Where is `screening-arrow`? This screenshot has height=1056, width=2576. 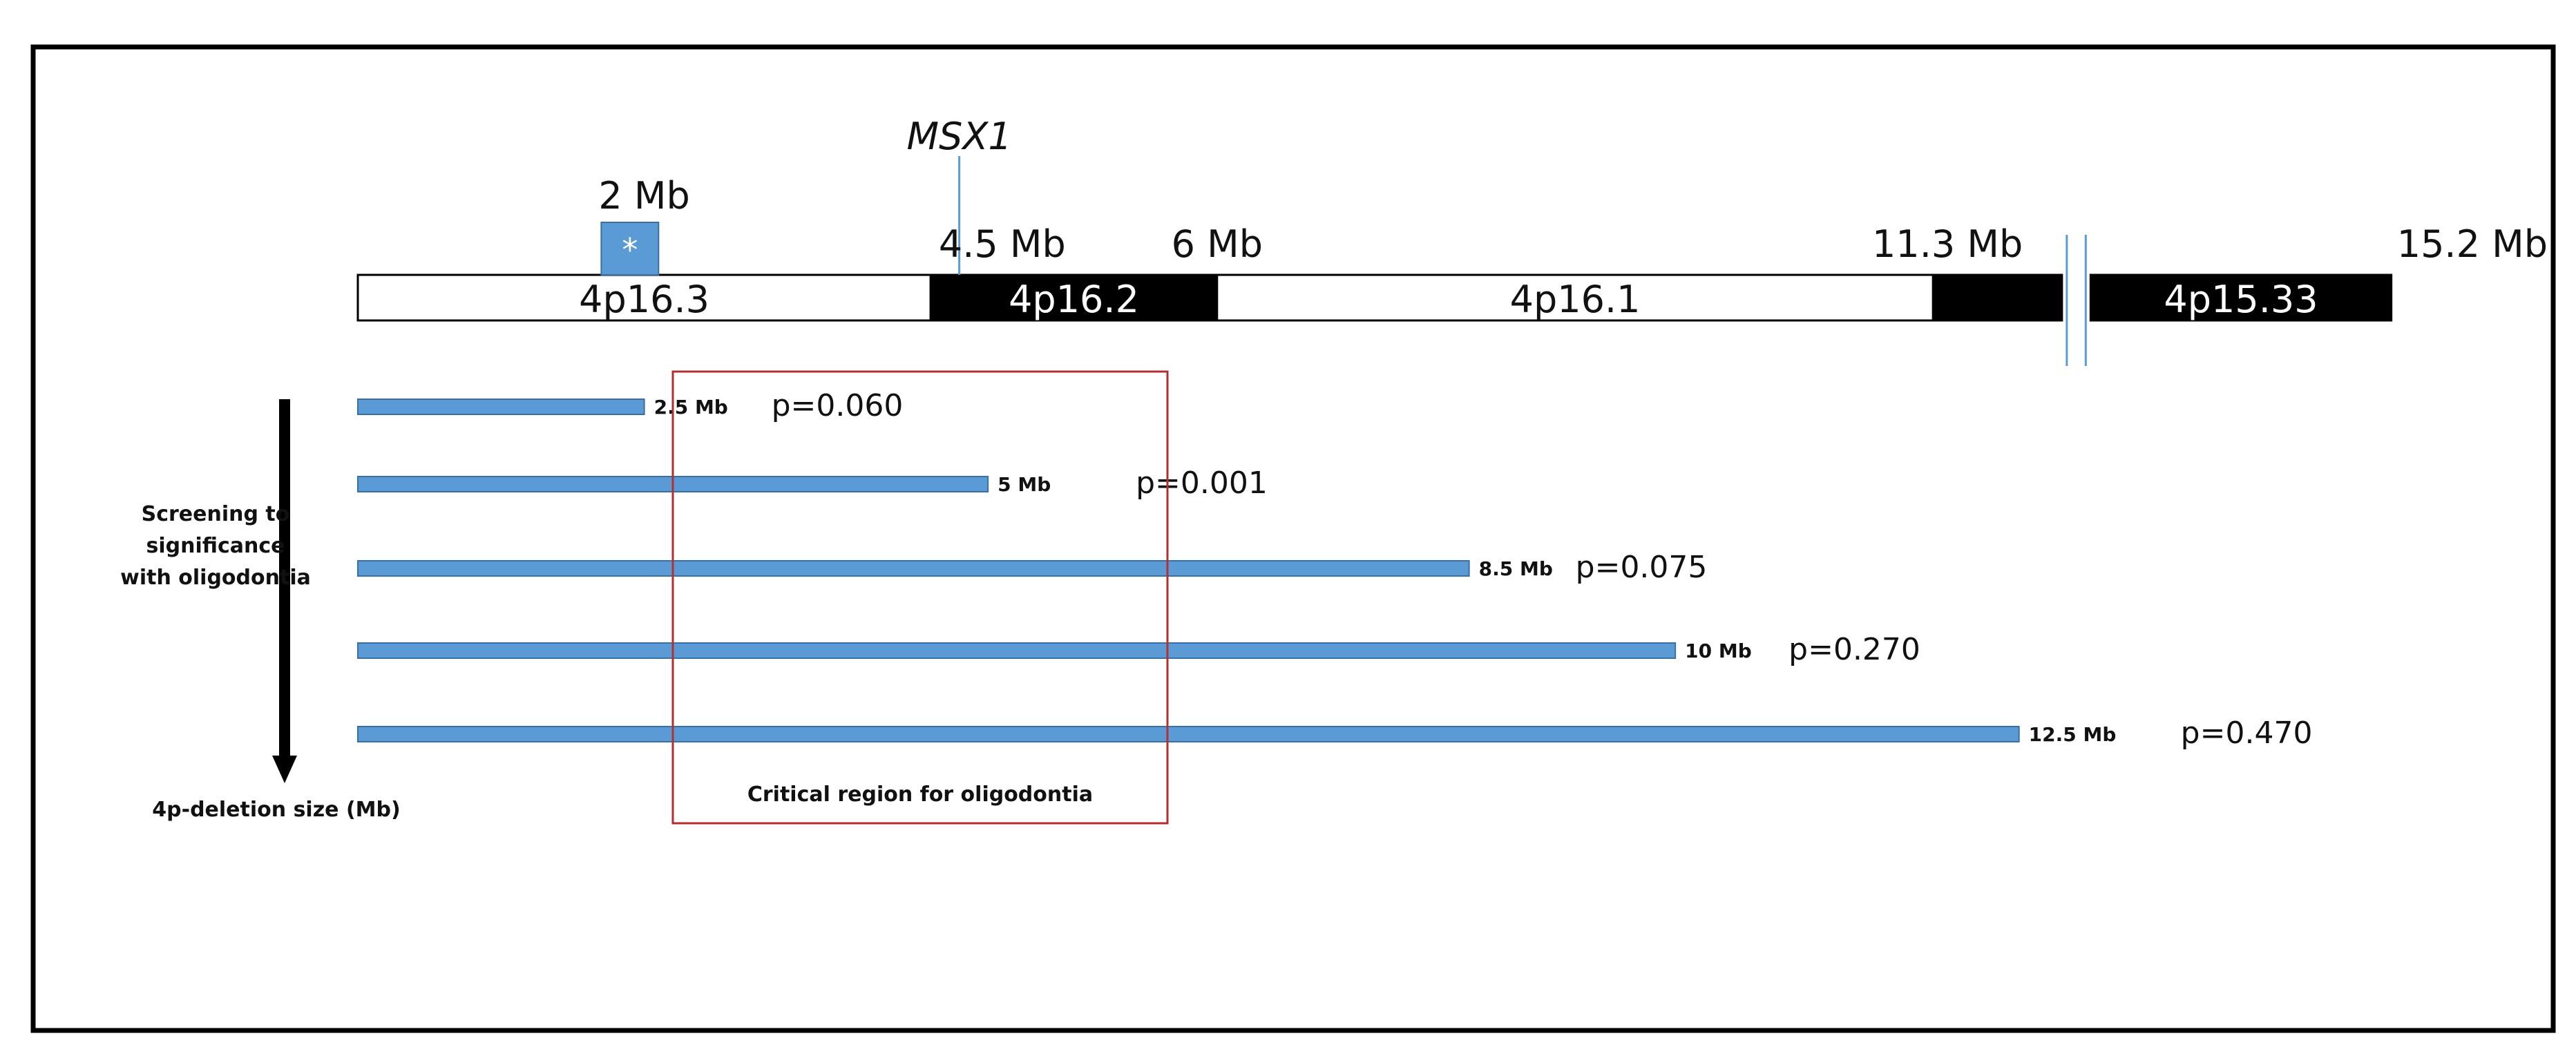 screening-arrow is located at coordinates (284, 591).